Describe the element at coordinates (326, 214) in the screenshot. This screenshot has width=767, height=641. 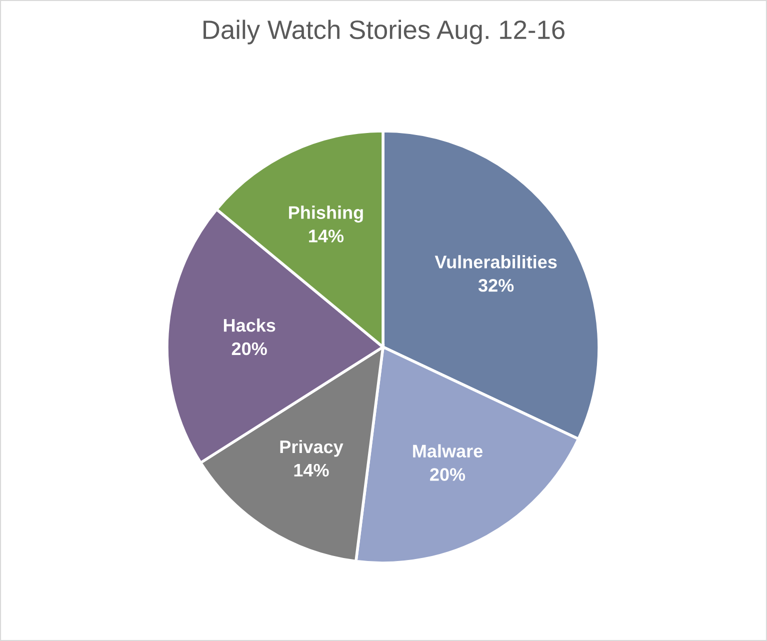
I see `slice-label: Phishing` at that location.